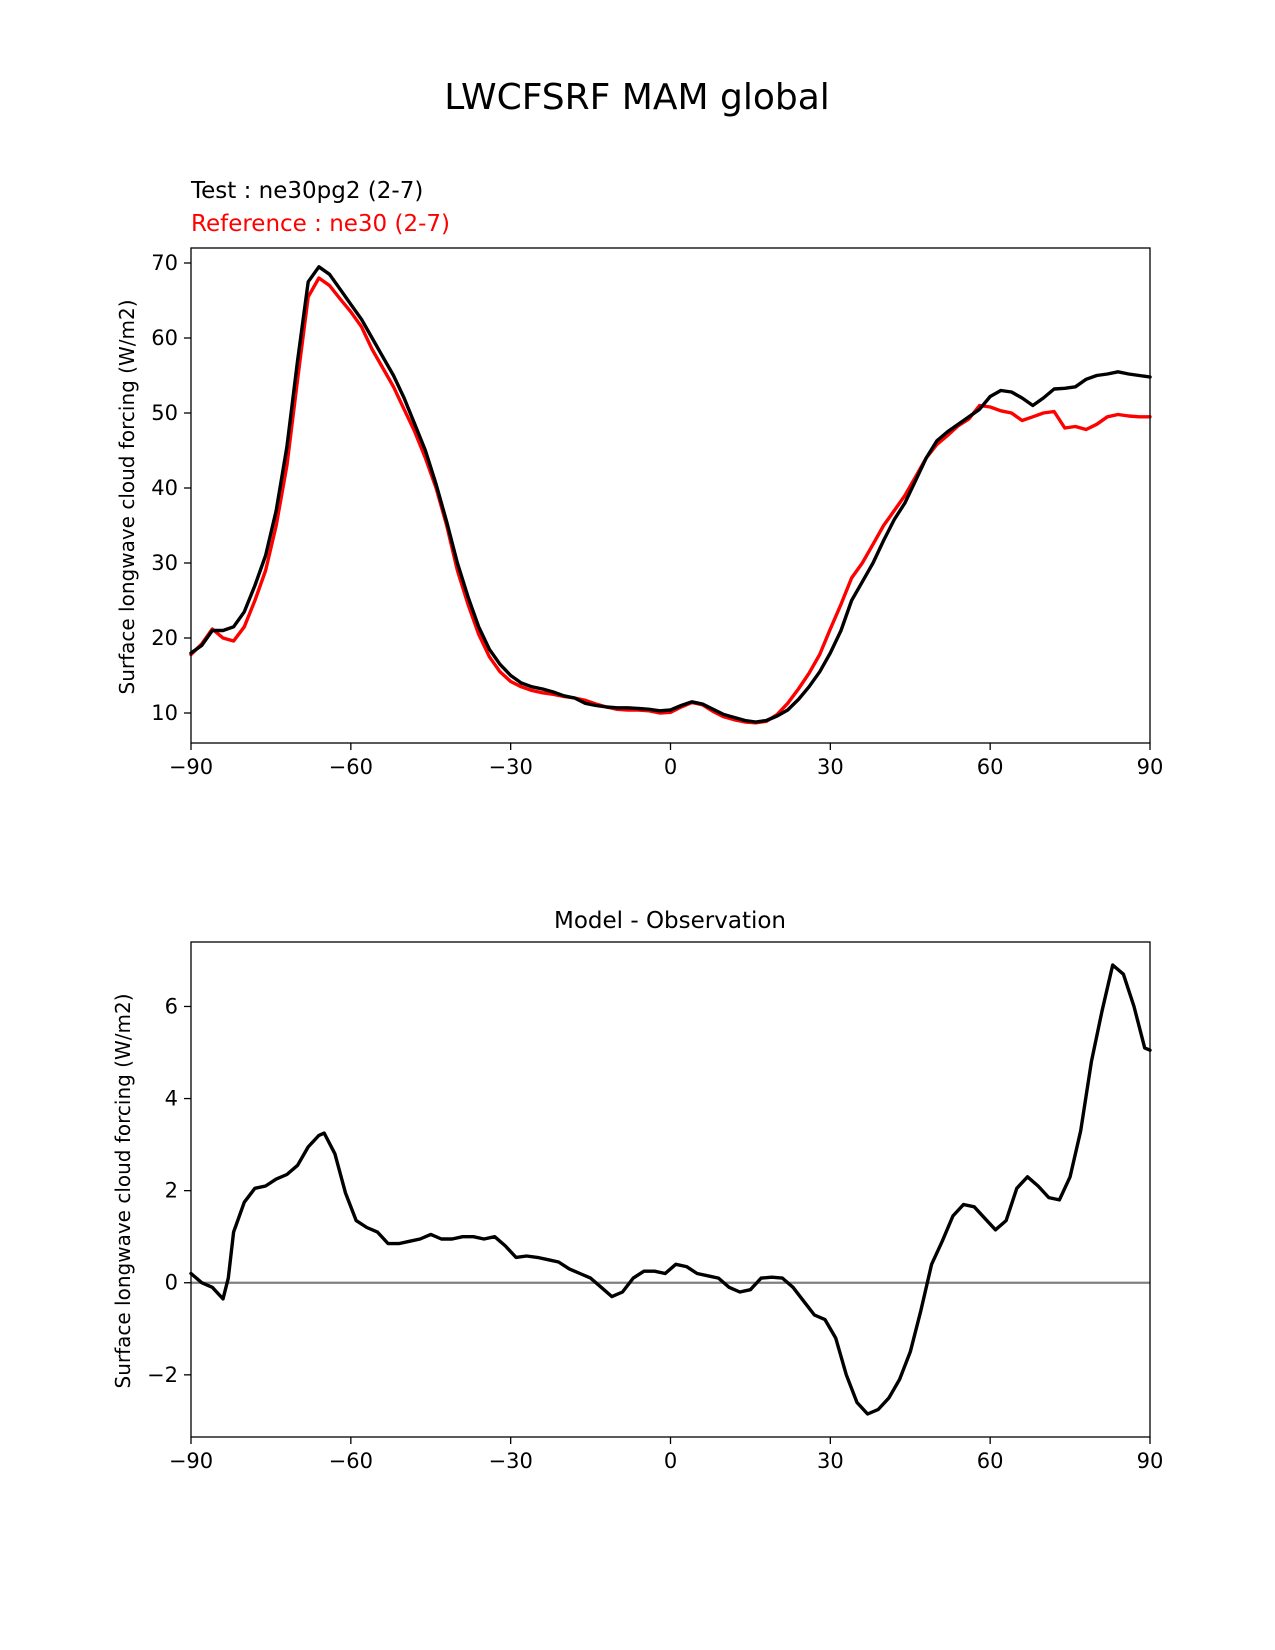 The image size is (1275, 1650). What do you see at coordinates (670, 767) in the screenshot?
I see `top-x-tick-label: 0` at bounding box center [670, 767].